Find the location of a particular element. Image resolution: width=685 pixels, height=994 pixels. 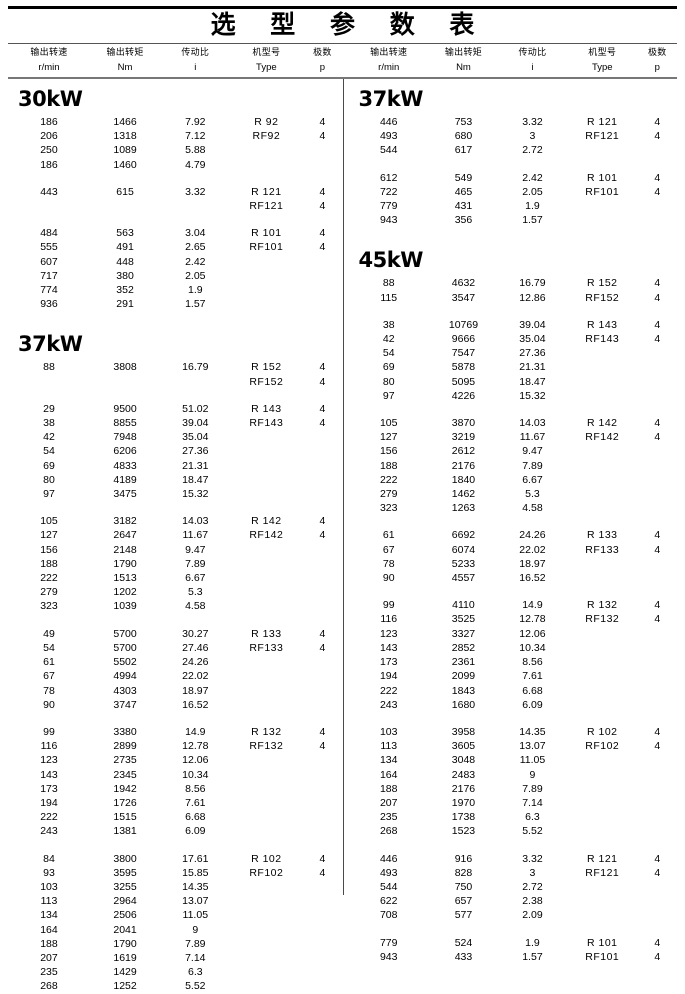

table-row: 69 5878 21.31 is located at coordinates (513, 367).